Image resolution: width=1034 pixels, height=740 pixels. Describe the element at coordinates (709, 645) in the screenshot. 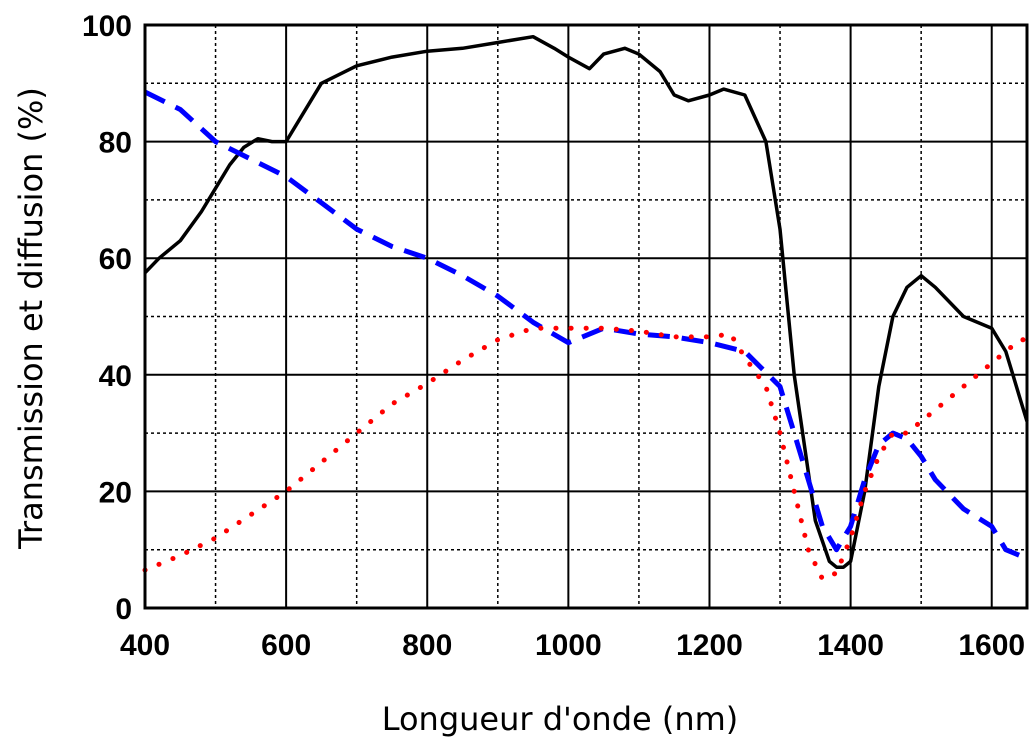

I see `x-tick-label: 1200` at that location.